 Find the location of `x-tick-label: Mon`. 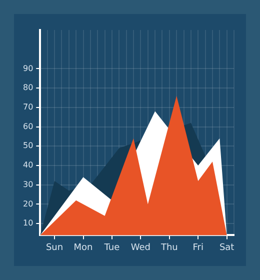

x-tick-label: Mon is located at coordinates (83, 247).